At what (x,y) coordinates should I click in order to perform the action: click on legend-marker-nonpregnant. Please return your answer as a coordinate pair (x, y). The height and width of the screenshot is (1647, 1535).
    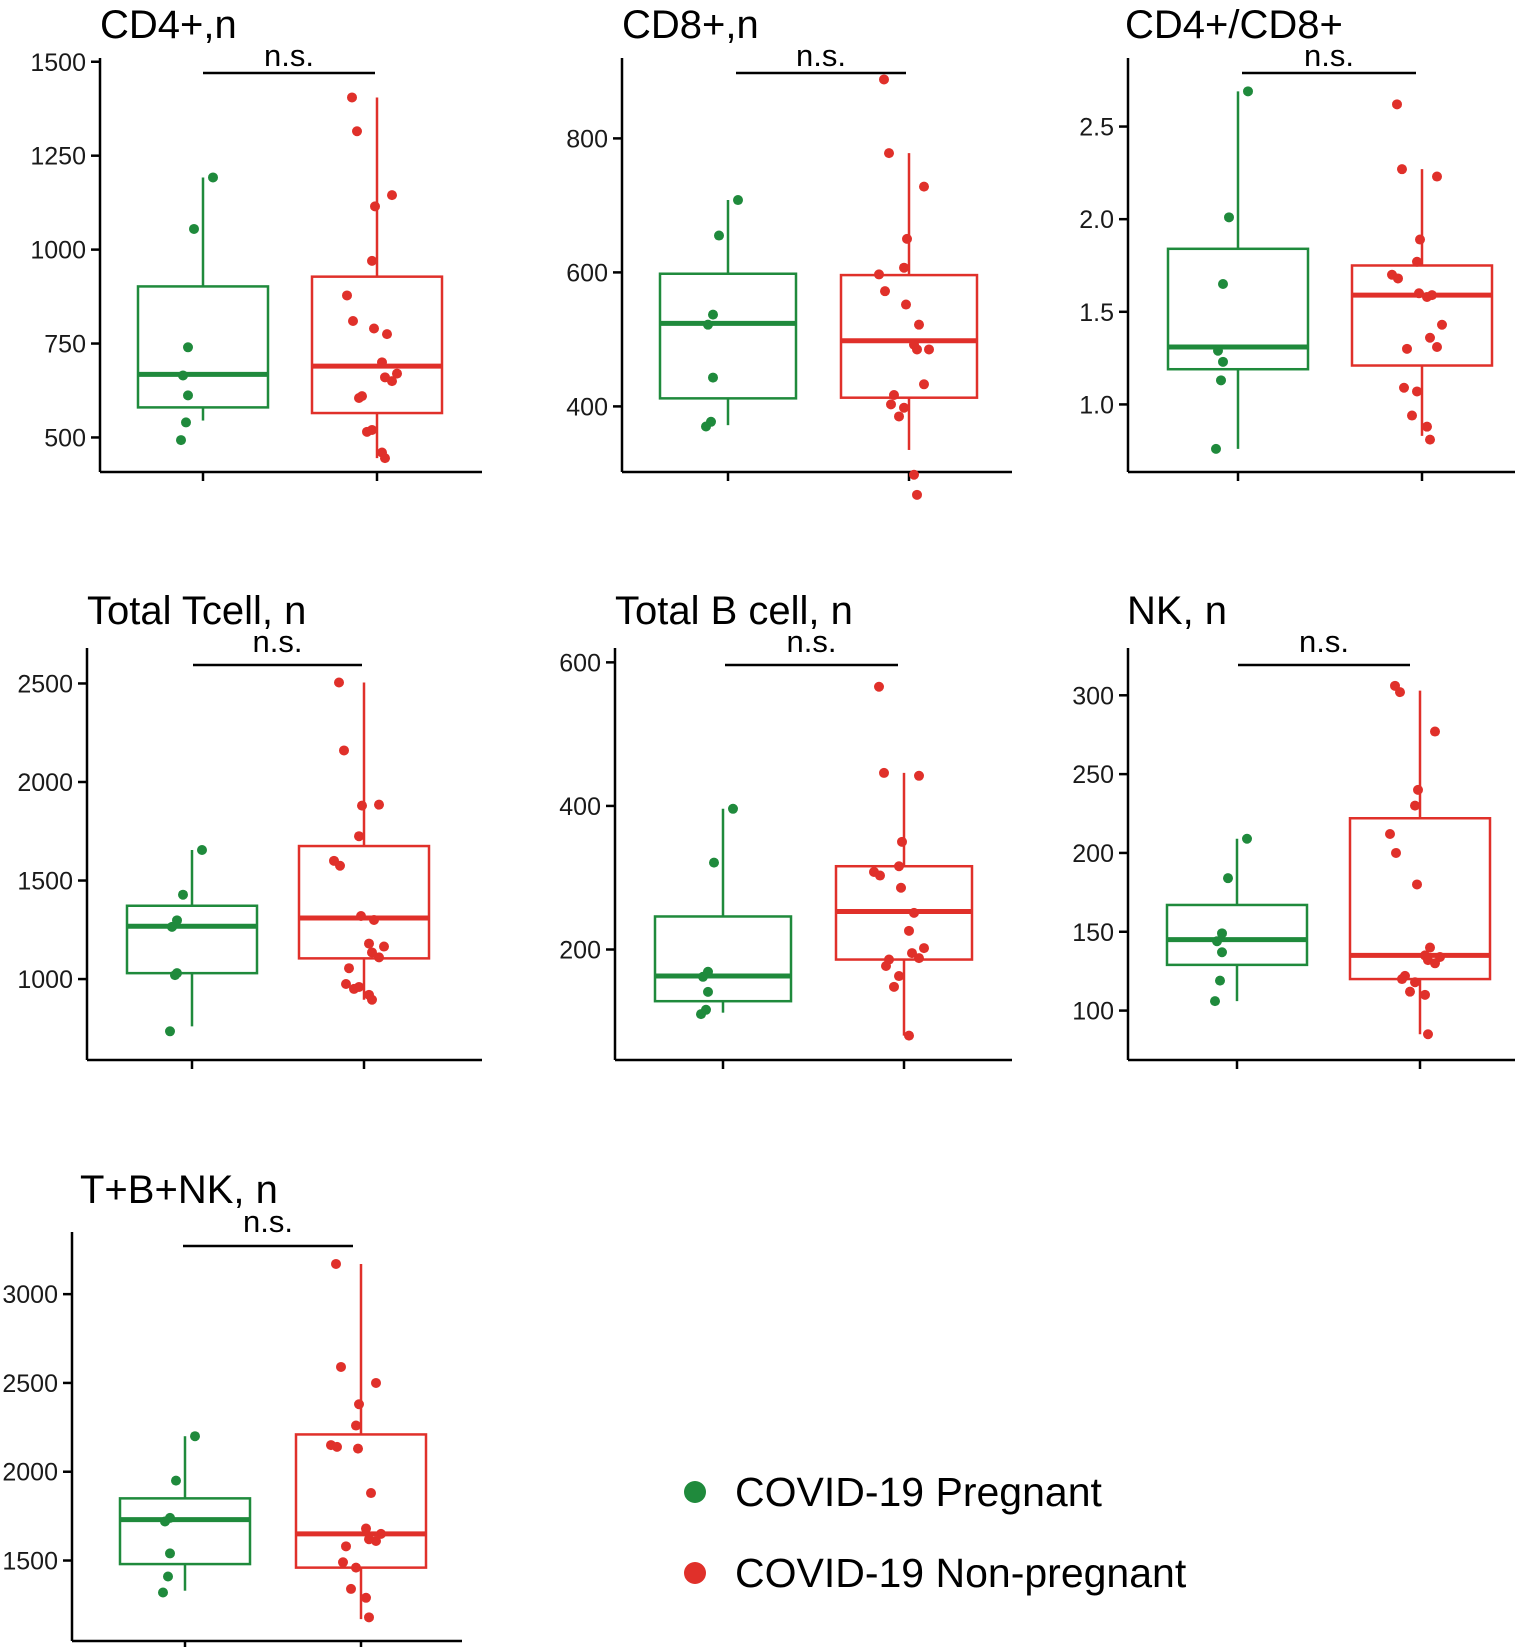
    Looking at the image, I should click on (695, 1573).